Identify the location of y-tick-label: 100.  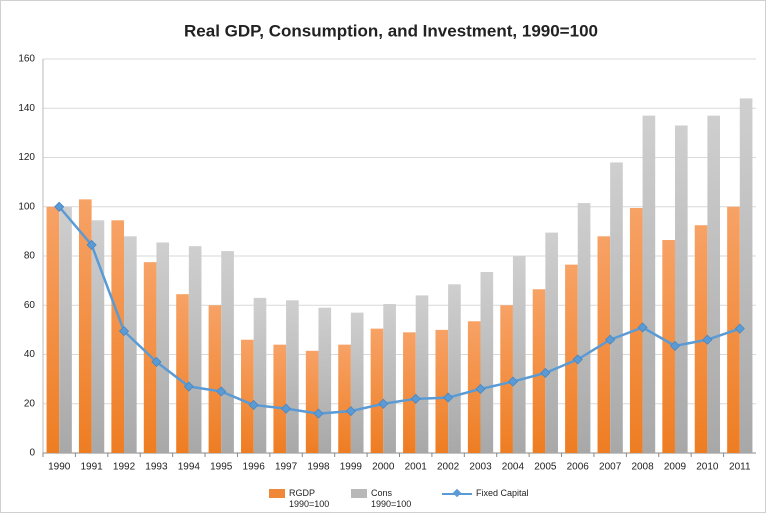
(26, 206).